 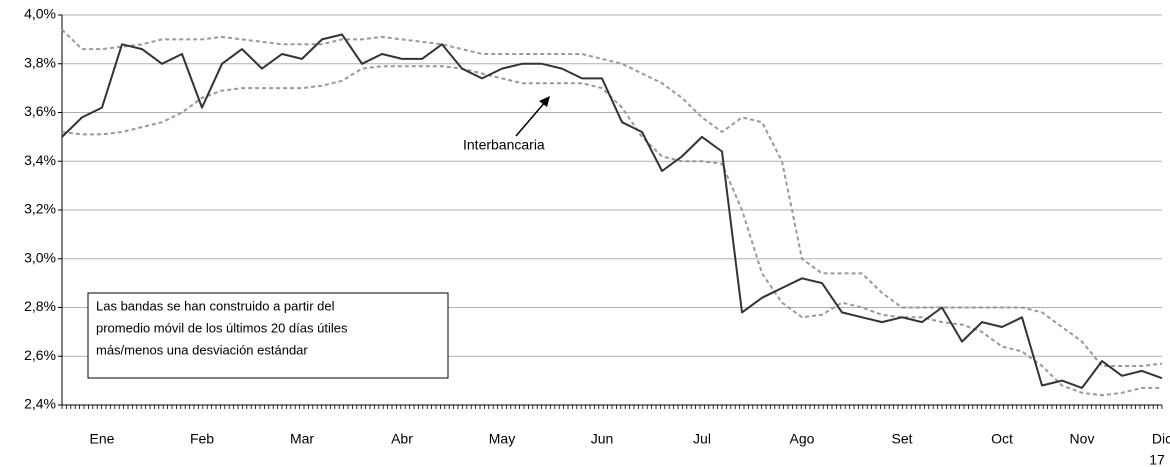 I want to click on x-tick-label: Oct, so click(x=1002, y=439).